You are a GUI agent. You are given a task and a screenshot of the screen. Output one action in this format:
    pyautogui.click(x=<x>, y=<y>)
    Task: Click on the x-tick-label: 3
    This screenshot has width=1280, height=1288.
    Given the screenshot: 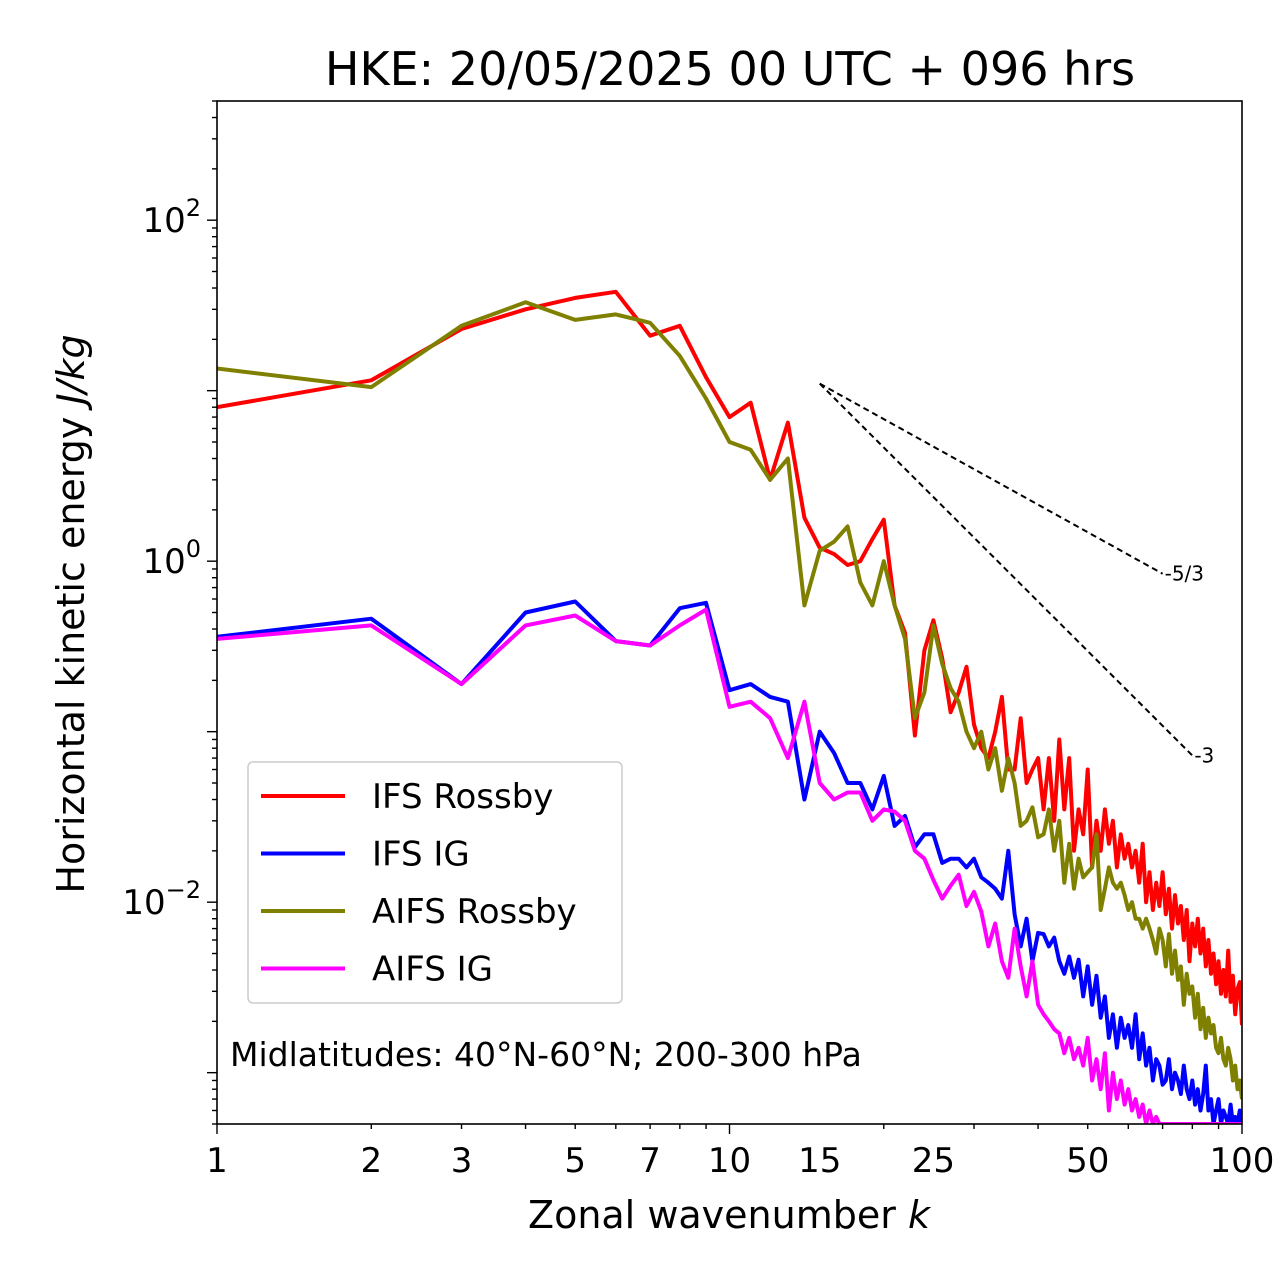 What is the action you would take?
    pyautogui.click(x=462, y=1161)
    